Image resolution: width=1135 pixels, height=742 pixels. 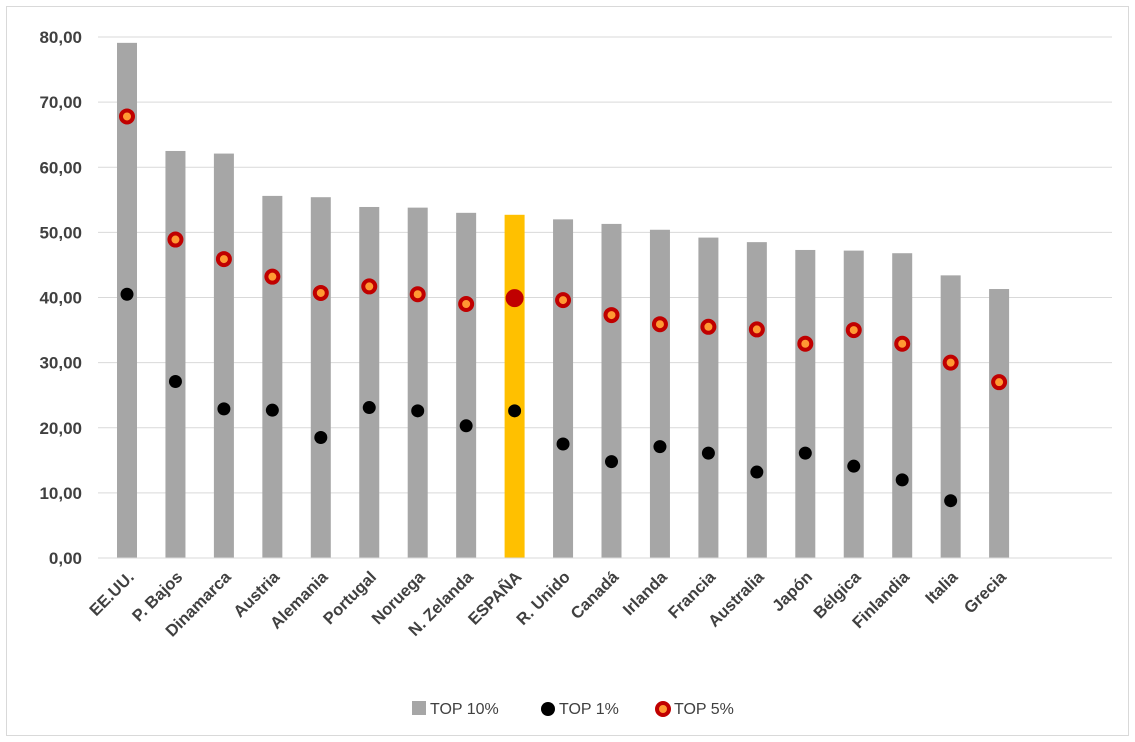 What do you see at coordinates (594, 595) in the screenshot?
I see `x-tick-label: Canadá` at bounding box center [594, 595].